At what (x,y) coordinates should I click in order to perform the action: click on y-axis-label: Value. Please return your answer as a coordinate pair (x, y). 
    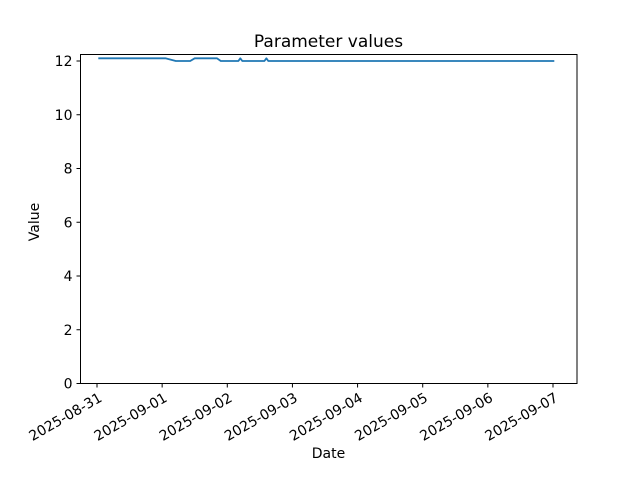
    Looking at the image, I should click on (35, 222).